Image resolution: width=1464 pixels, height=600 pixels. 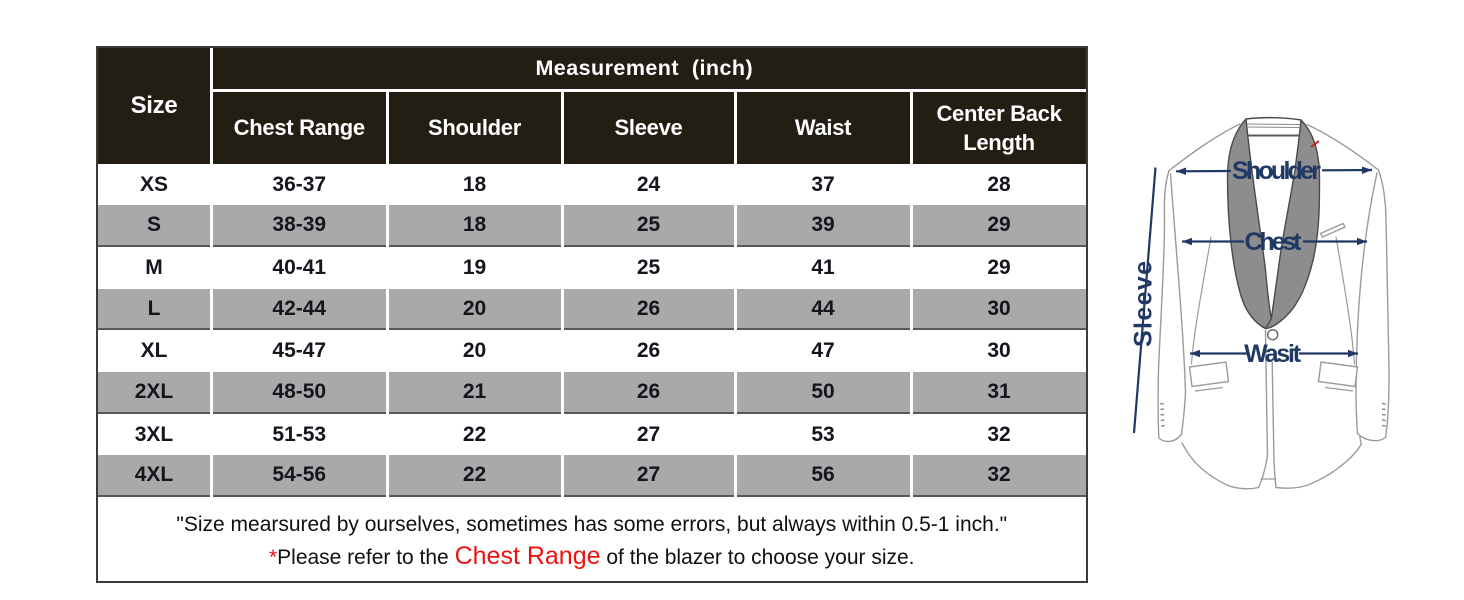 What do you see at coordinates (1276, 171) in the screenshot?
I see `svg-text: Shoulder` at bounding box center [1276, 171].